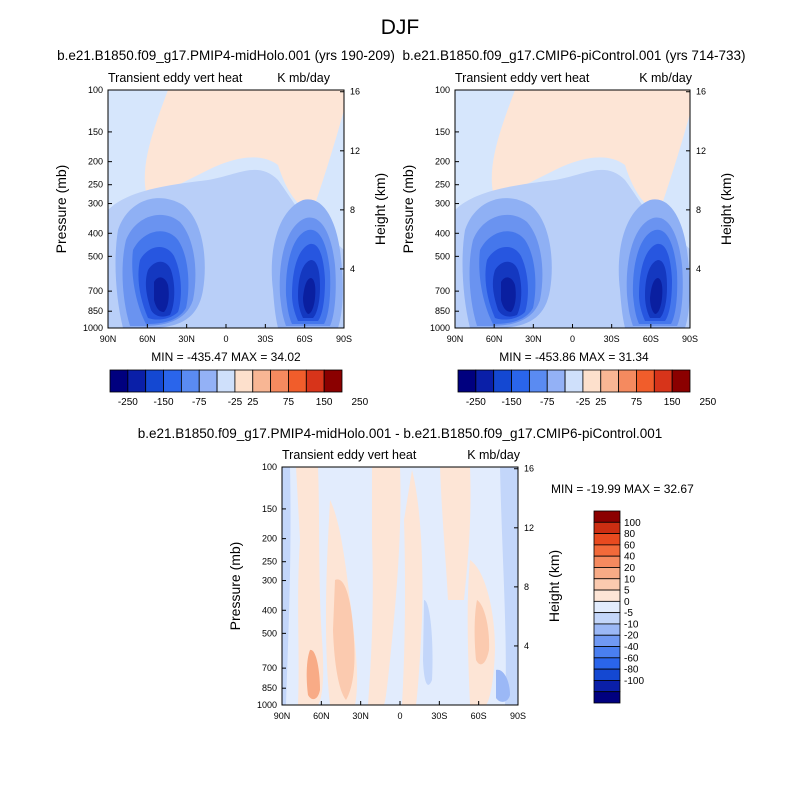 The width and height of the screenshot is (800, 800). I want to click on colorbar-right: -250 -150 -75 -25 25 75 150 250, so click(587, 388).